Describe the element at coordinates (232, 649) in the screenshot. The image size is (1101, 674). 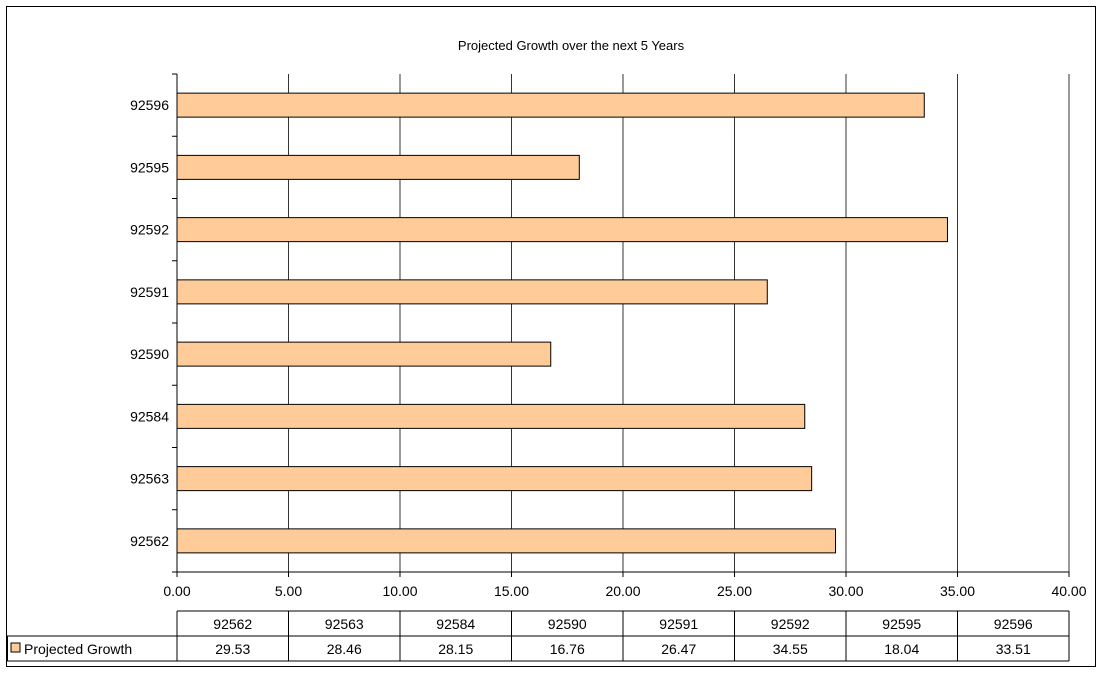
I see `table-value-cell: 29.53` at that location.